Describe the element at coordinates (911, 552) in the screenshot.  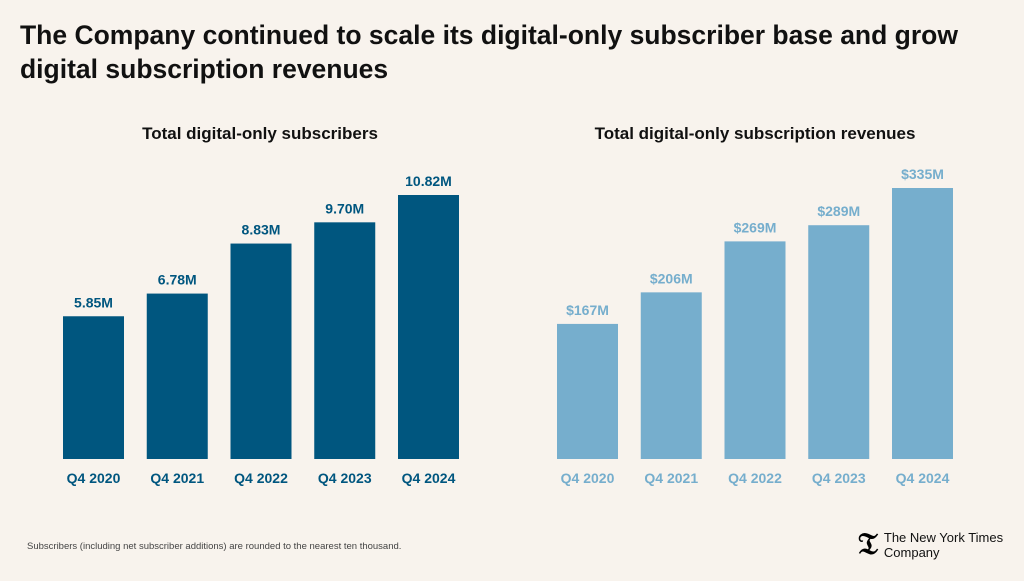
I see `logo-line-2: Company` at that location.